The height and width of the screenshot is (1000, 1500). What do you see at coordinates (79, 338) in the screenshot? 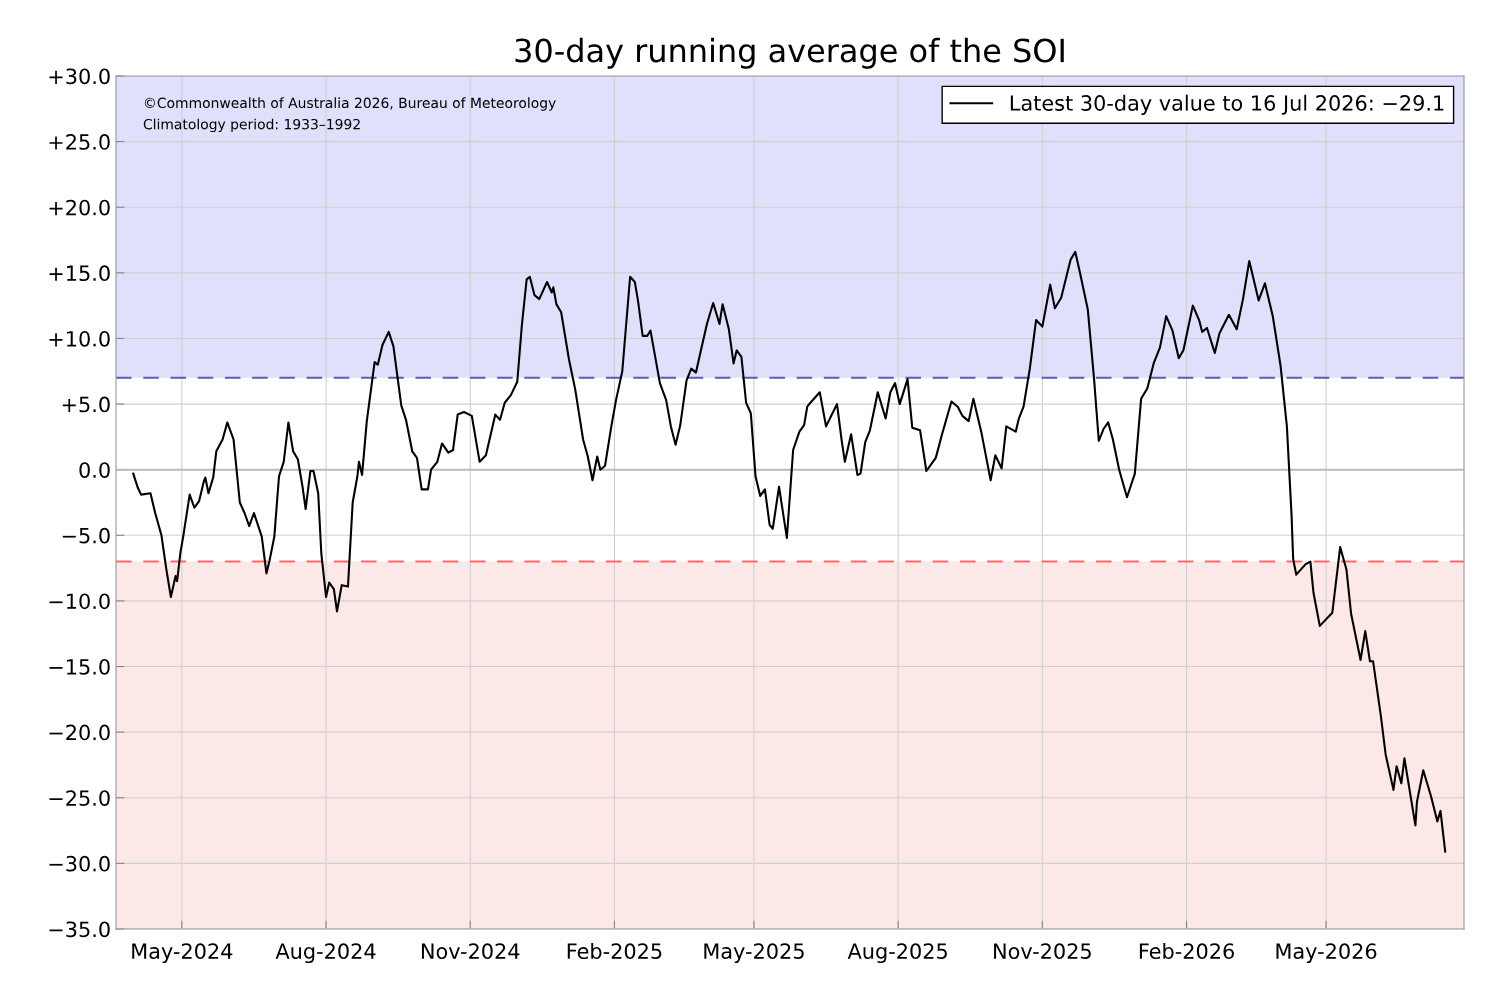
I see `y-tick-label: +10.0` at bounding box center [79, 338].